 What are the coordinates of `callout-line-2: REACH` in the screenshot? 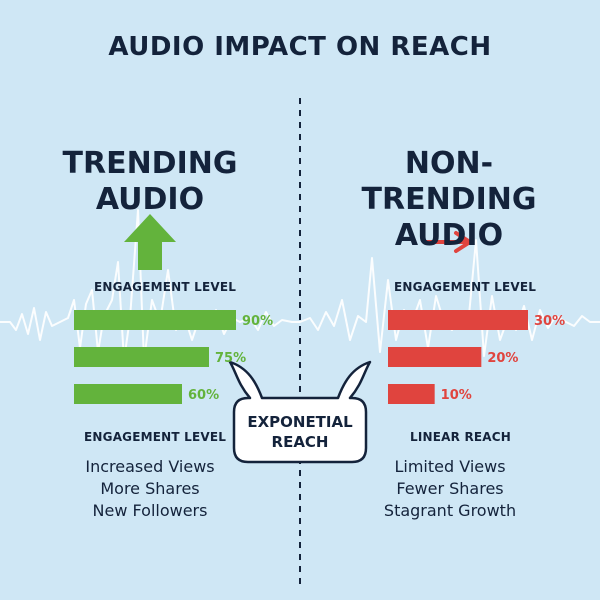 It's located at (300, 442).